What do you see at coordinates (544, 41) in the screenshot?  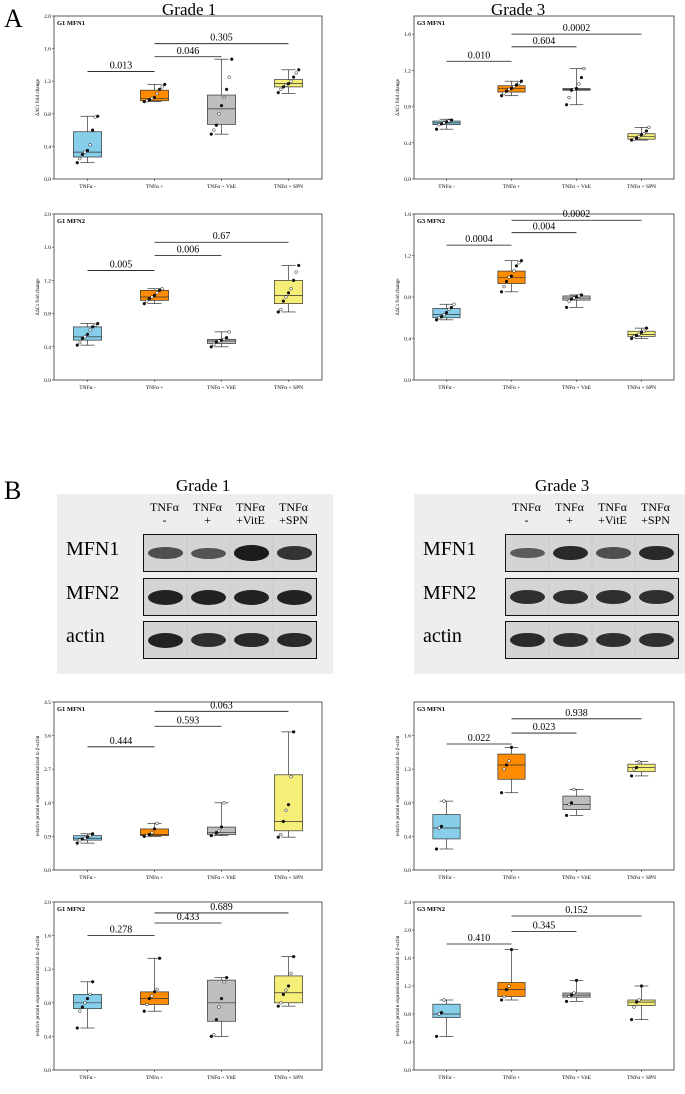 I see `pvalue-label: 0.604` at bounding box center [544, 41].